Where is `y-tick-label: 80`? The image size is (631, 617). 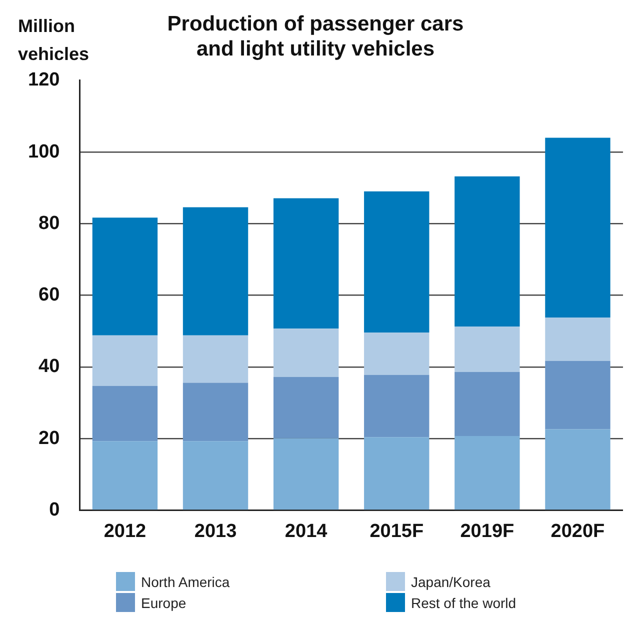 y-tick-label: 80 is located at coordinates (49, 223).